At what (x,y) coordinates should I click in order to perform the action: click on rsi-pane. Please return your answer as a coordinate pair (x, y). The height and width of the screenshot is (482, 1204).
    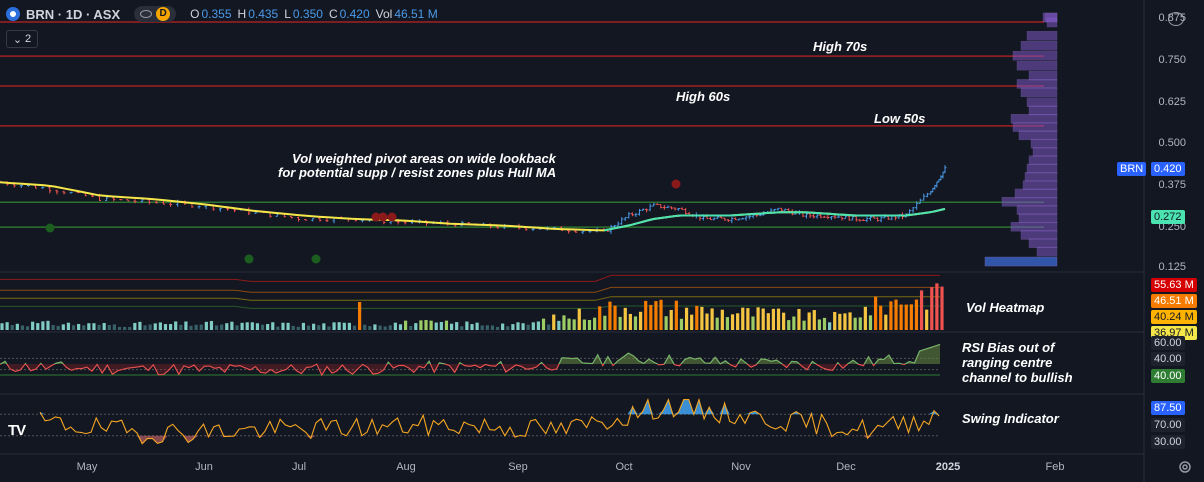
    Looking at the image, I should click on (470, 360).